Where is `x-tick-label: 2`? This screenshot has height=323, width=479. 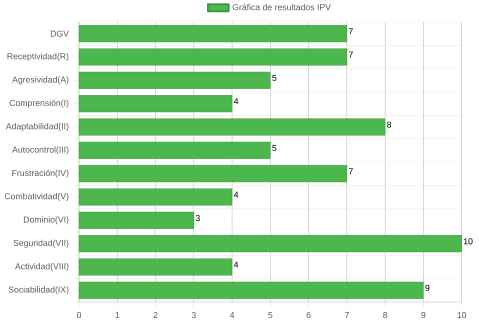
x-tick-label: 2 is located at coordinates (156, 315).